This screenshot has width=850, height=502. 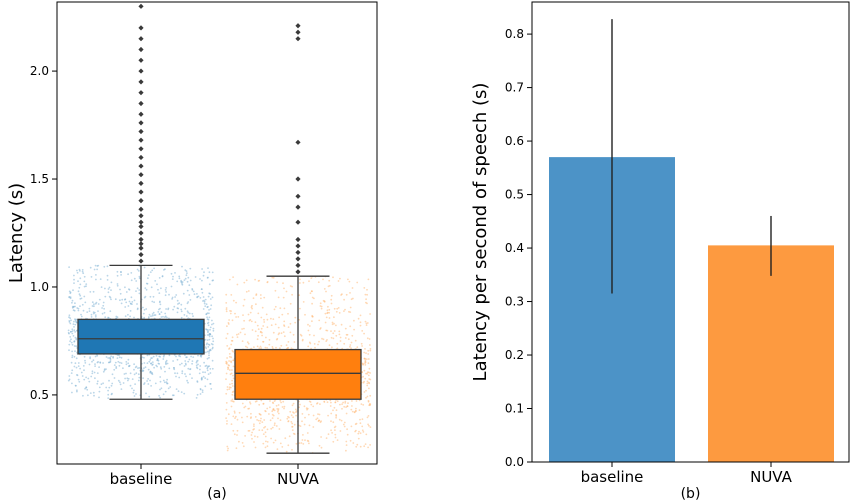 I want to click on box-baseline, so click(x=141, y=201).